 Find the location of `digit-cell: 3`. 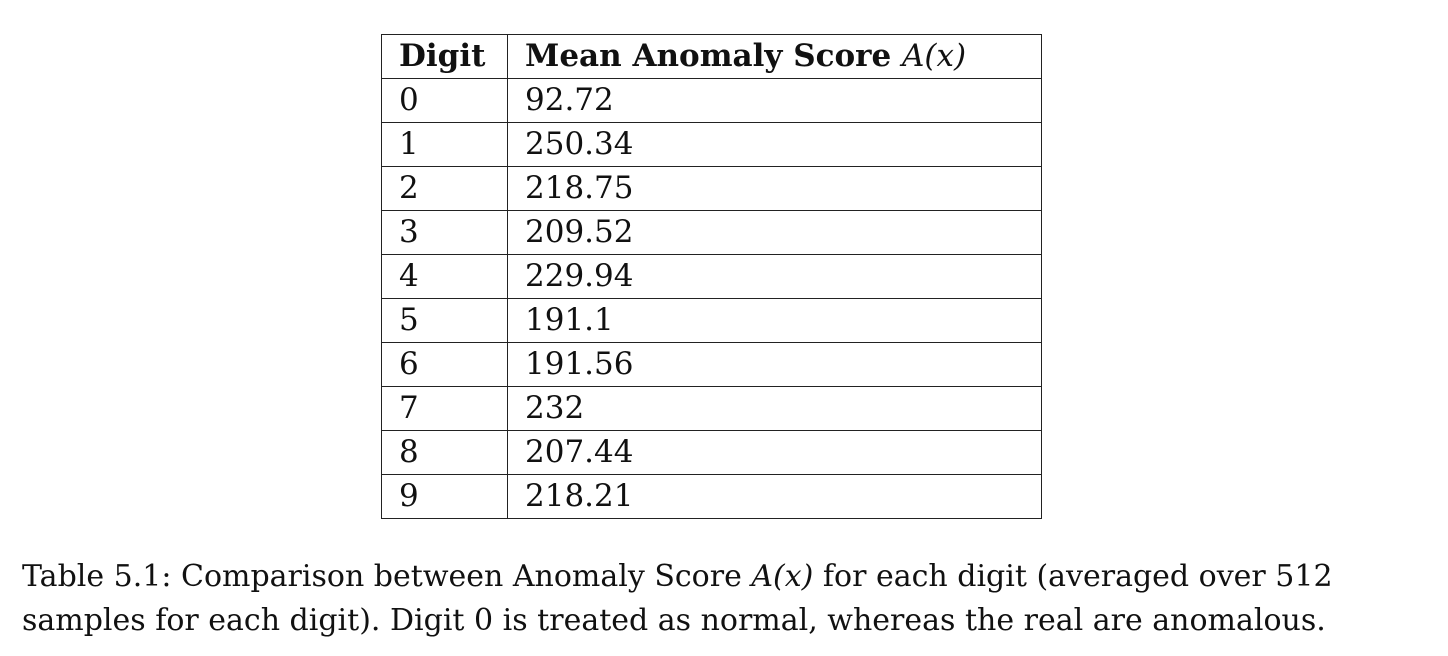

digit-cell: 3 is located at coordinates (444, 232).